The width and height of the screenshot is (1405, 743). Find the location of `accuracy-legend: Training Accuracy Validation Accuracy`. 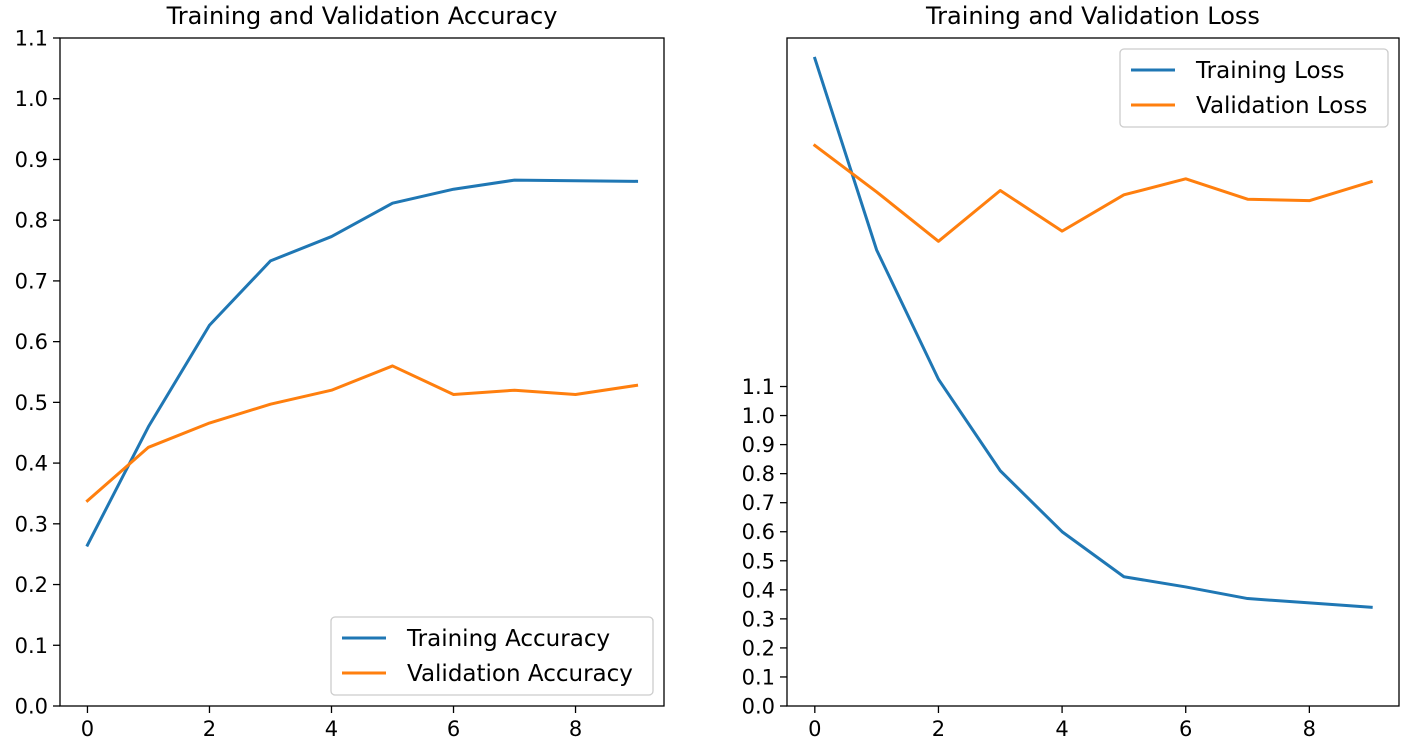

accuracy-legend: Training Accuracy Validation Accuracy is located at coordinates (492, 656).